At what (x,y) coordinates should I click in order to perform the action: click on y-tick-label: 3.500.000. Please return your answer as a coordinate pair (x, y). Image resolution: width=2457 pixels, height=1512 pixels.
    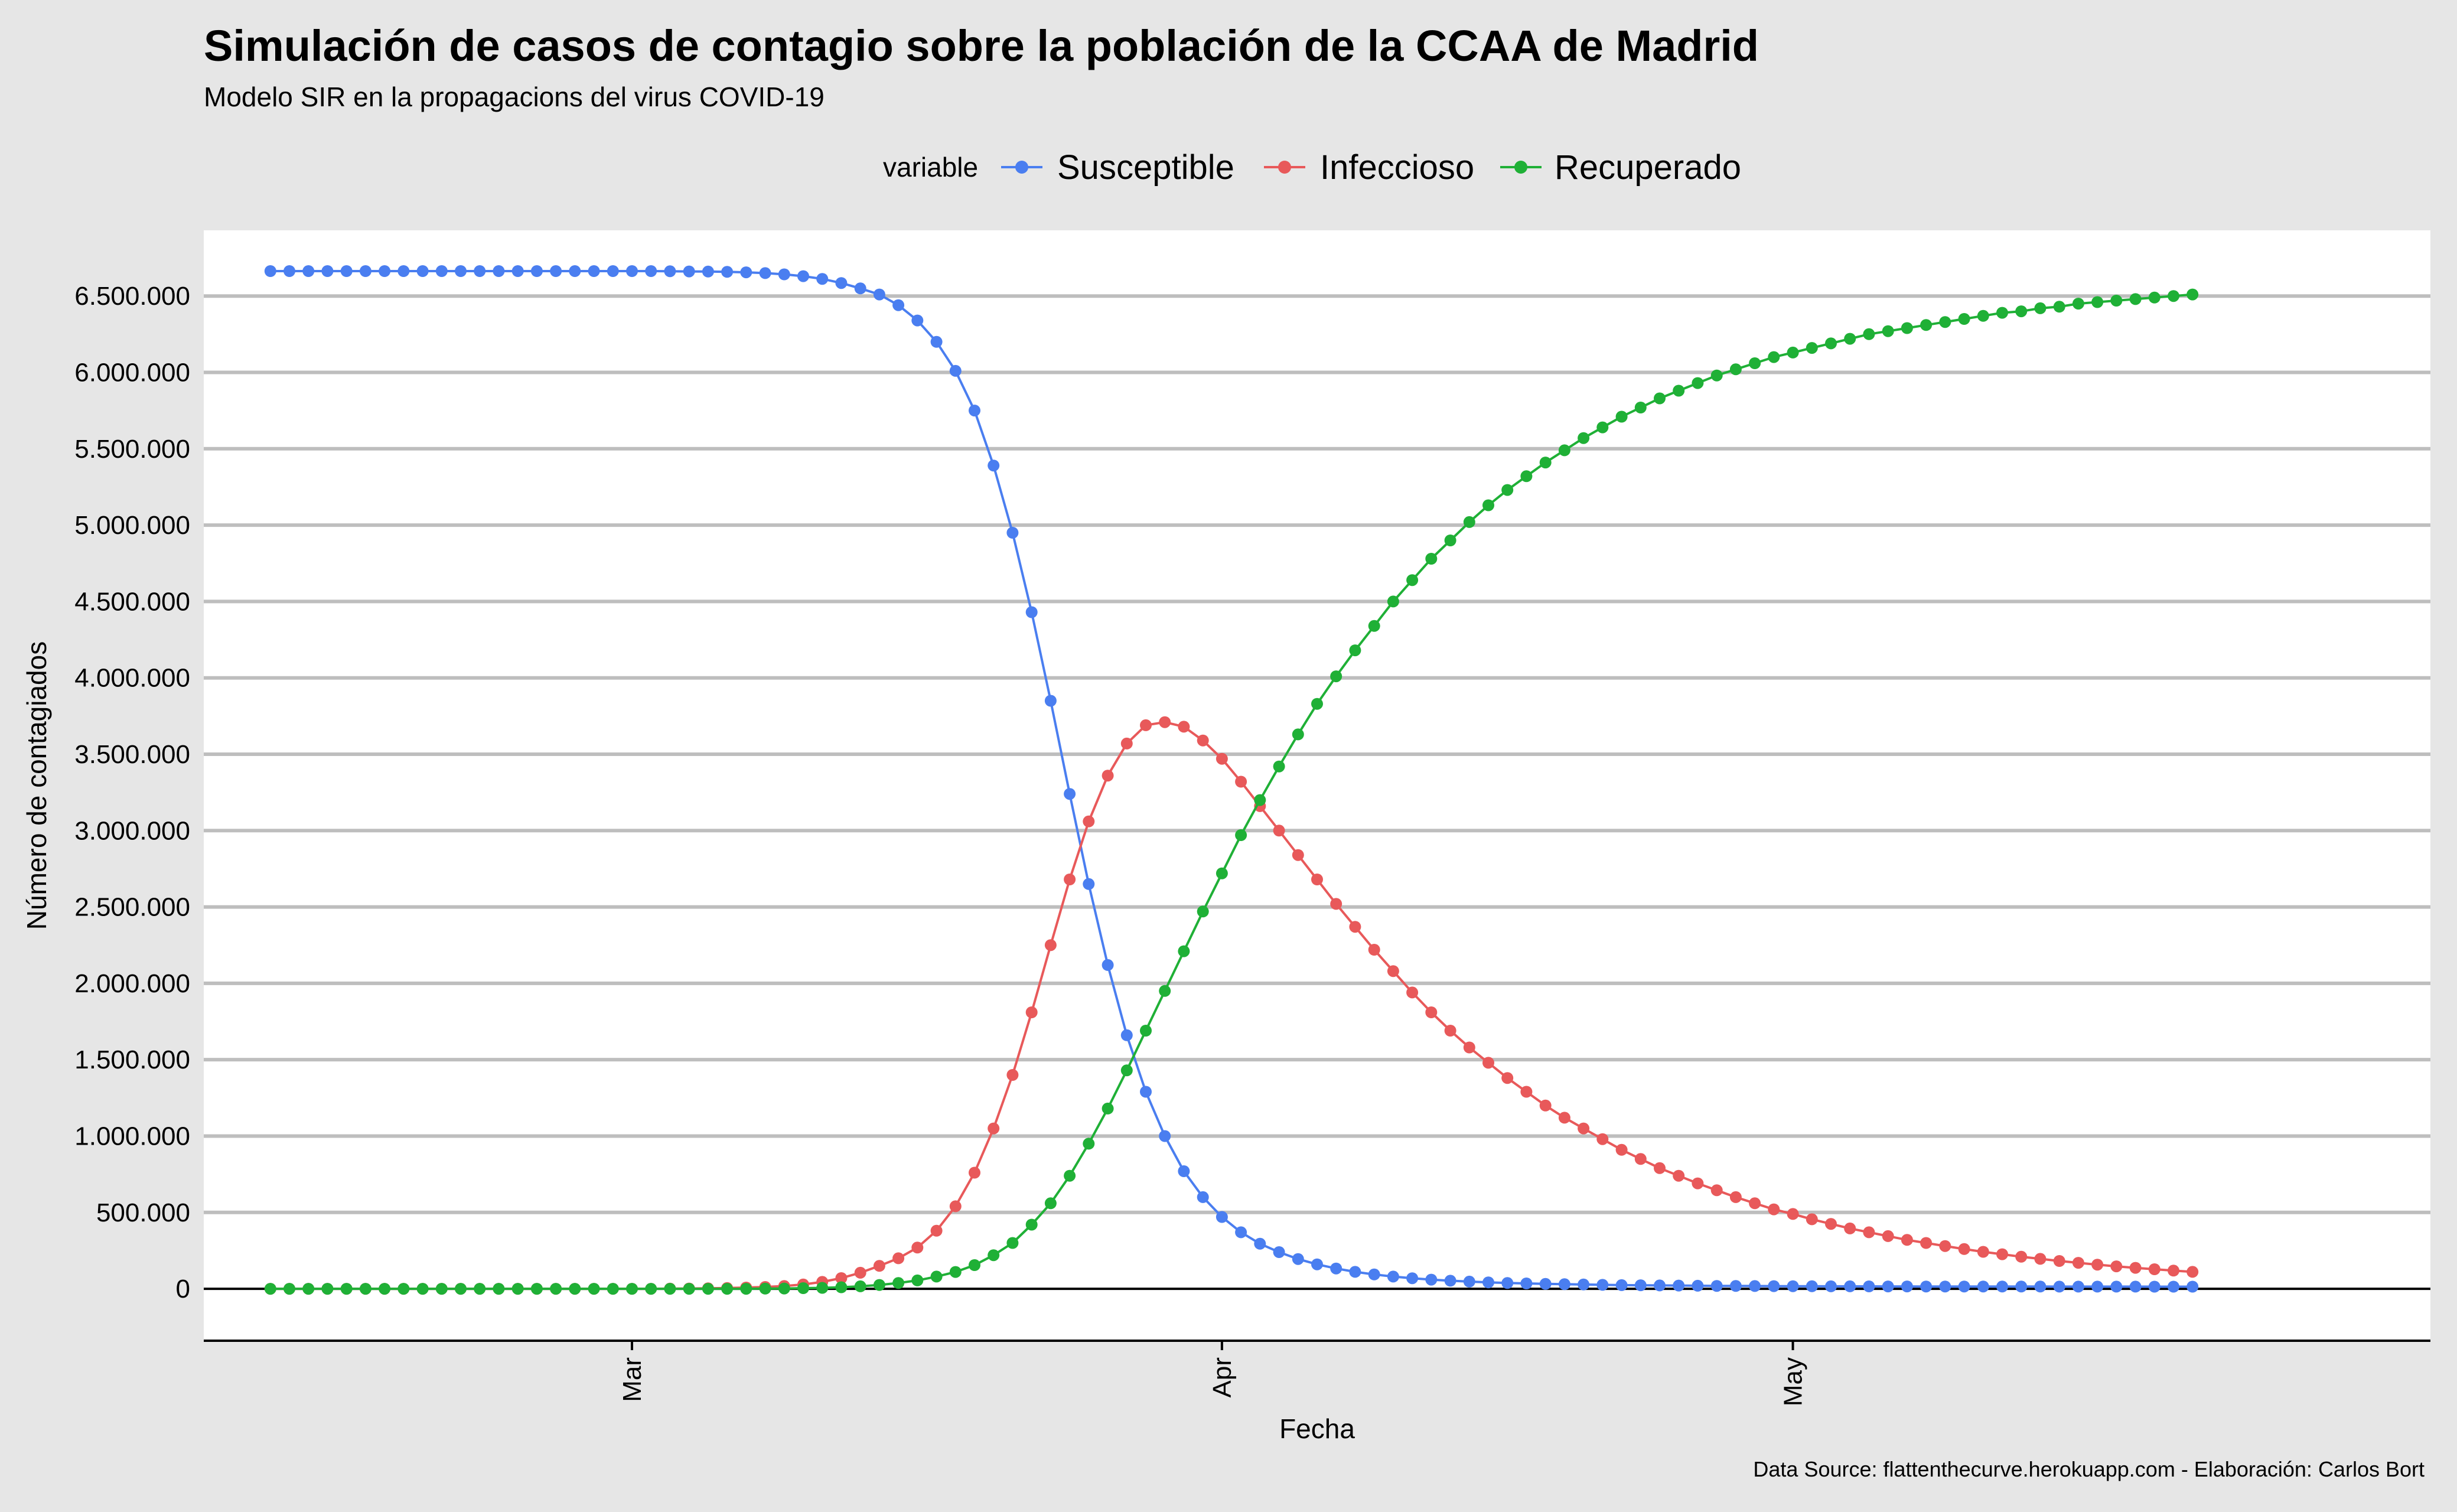
    Looking at the image, I should click on (132, 754).